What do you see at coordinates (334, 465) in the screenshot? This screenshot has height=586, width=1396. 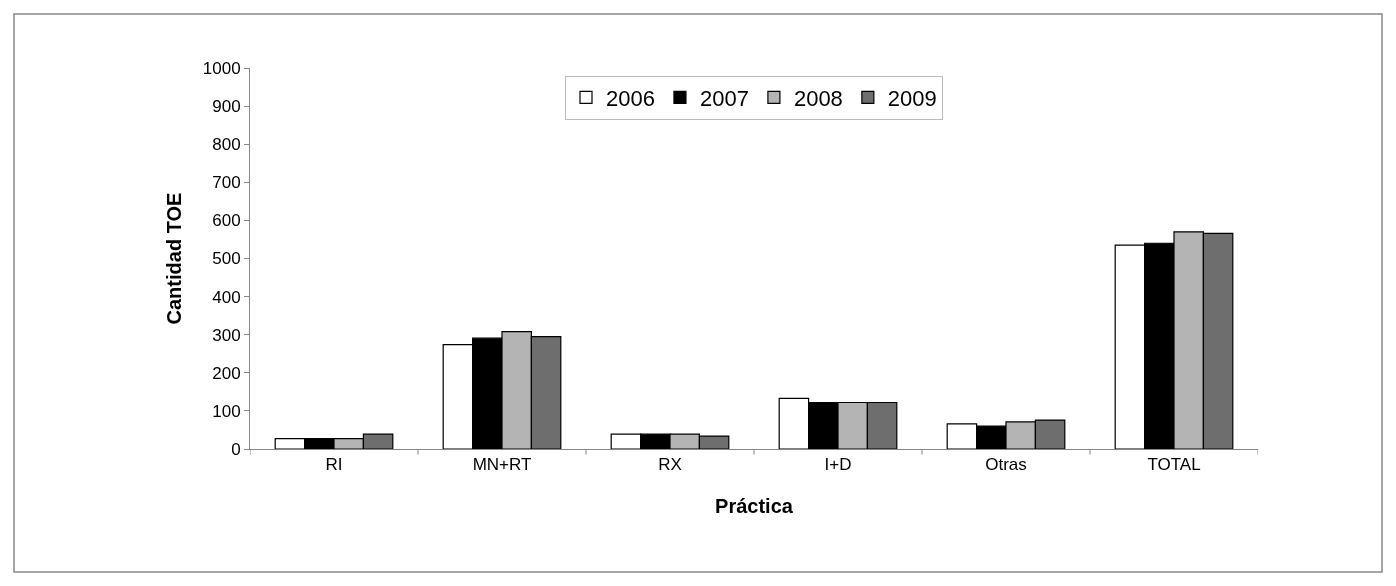 I see `x-tick-label: RI` at bounding box center [334, 465].